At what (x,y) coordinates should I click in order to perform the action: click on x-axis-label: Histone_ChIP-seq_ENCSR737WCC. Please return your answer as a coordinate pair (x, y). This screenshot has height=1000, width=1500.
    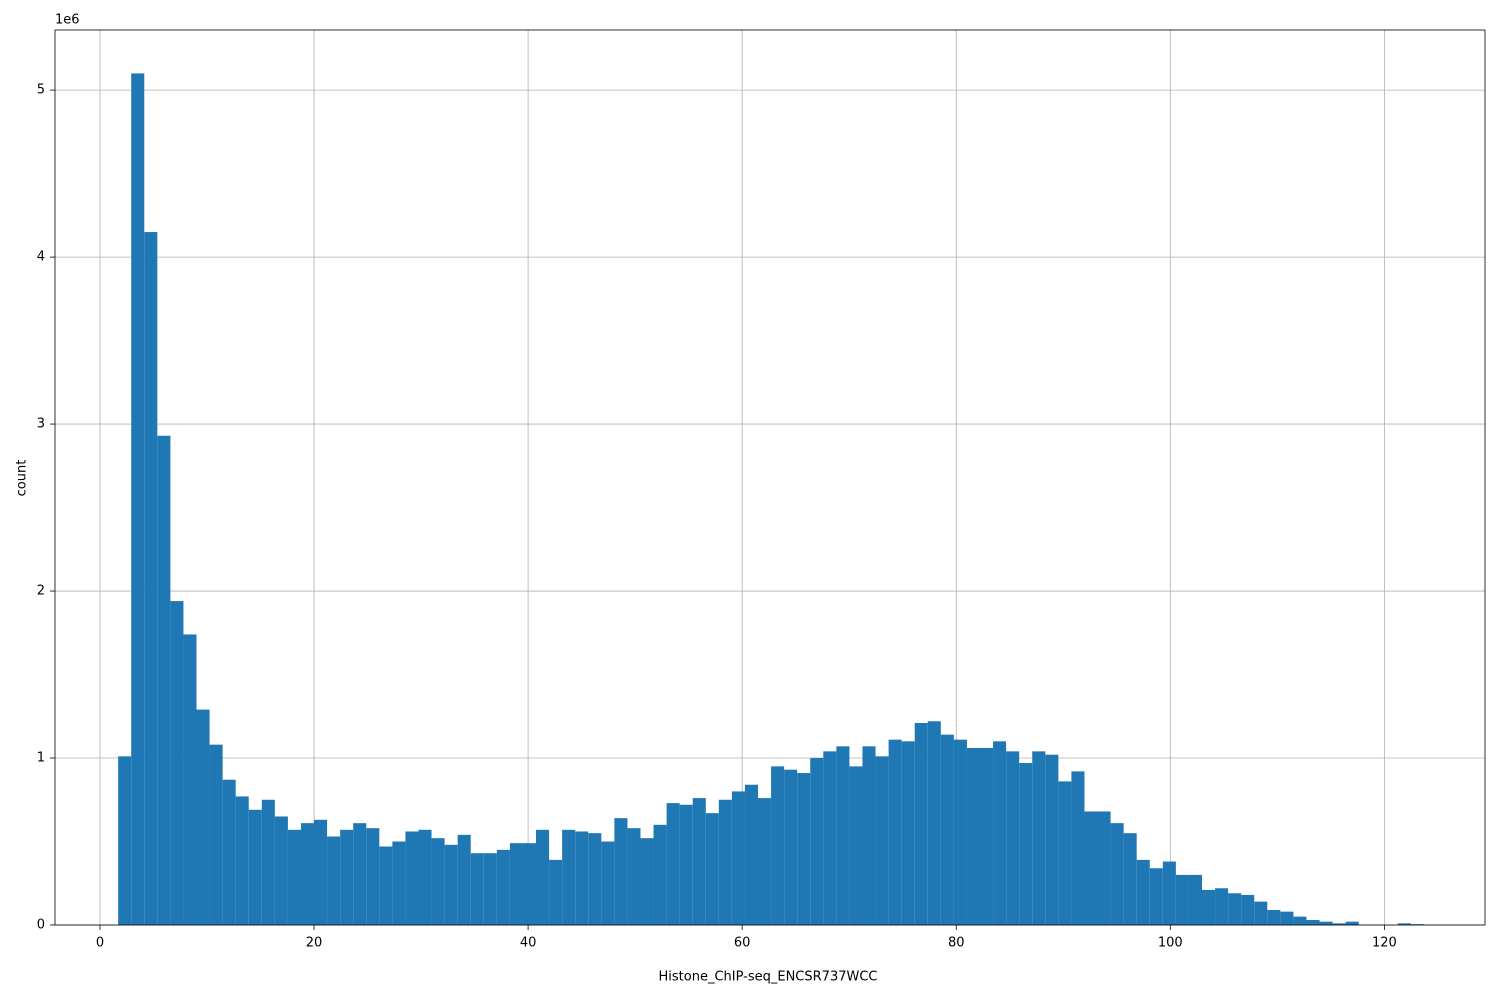
    Looking at the image, I should click on (768, 977).